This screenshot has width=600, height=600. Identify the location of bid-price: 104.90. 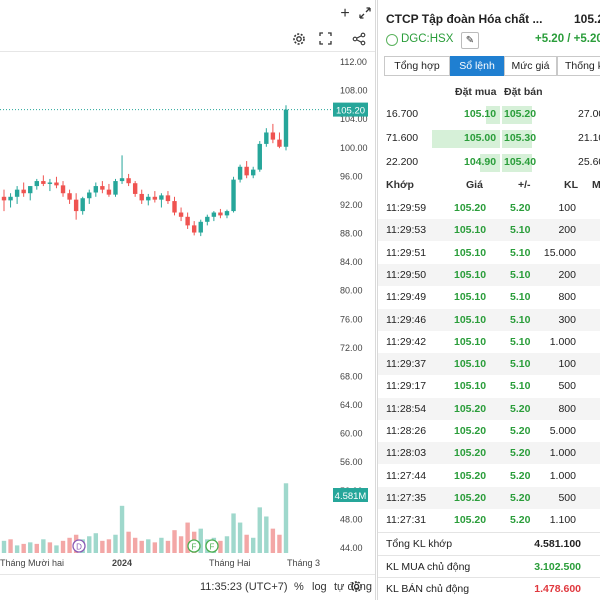
(480, 162).